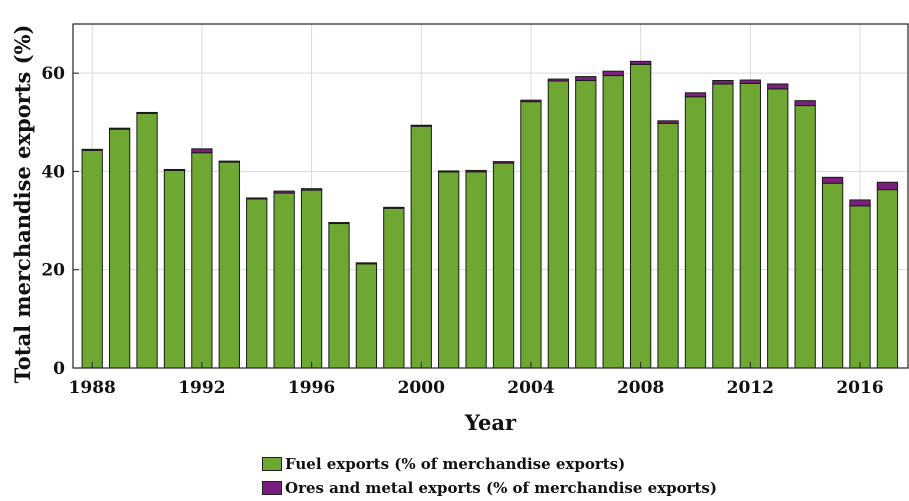 The height and width of the screenshot is (501, 909). Describe the element at coordinates (311, 189) in the screenshot. I see `bar-ores-1996` at that location.